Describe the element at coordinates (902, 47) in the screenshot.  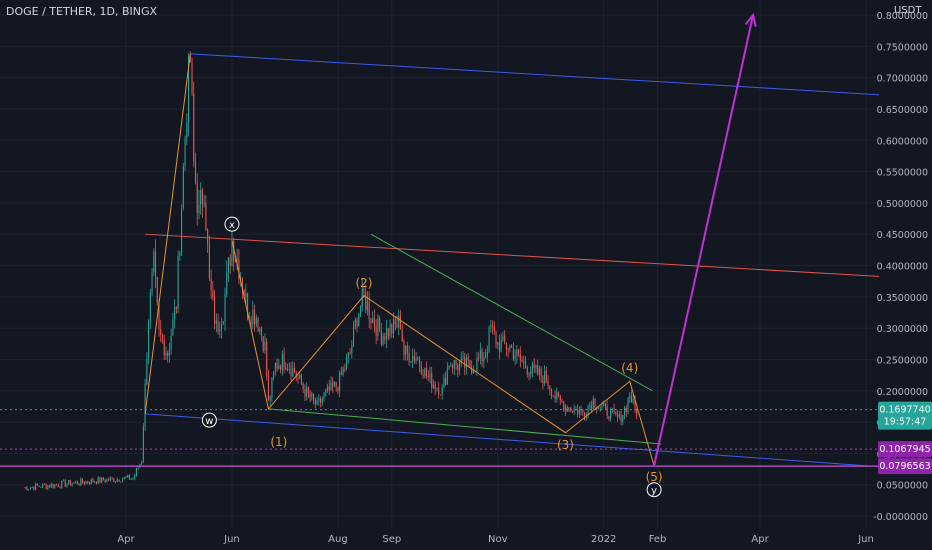
I see `y-tick-label: 0.7500000` at that location.